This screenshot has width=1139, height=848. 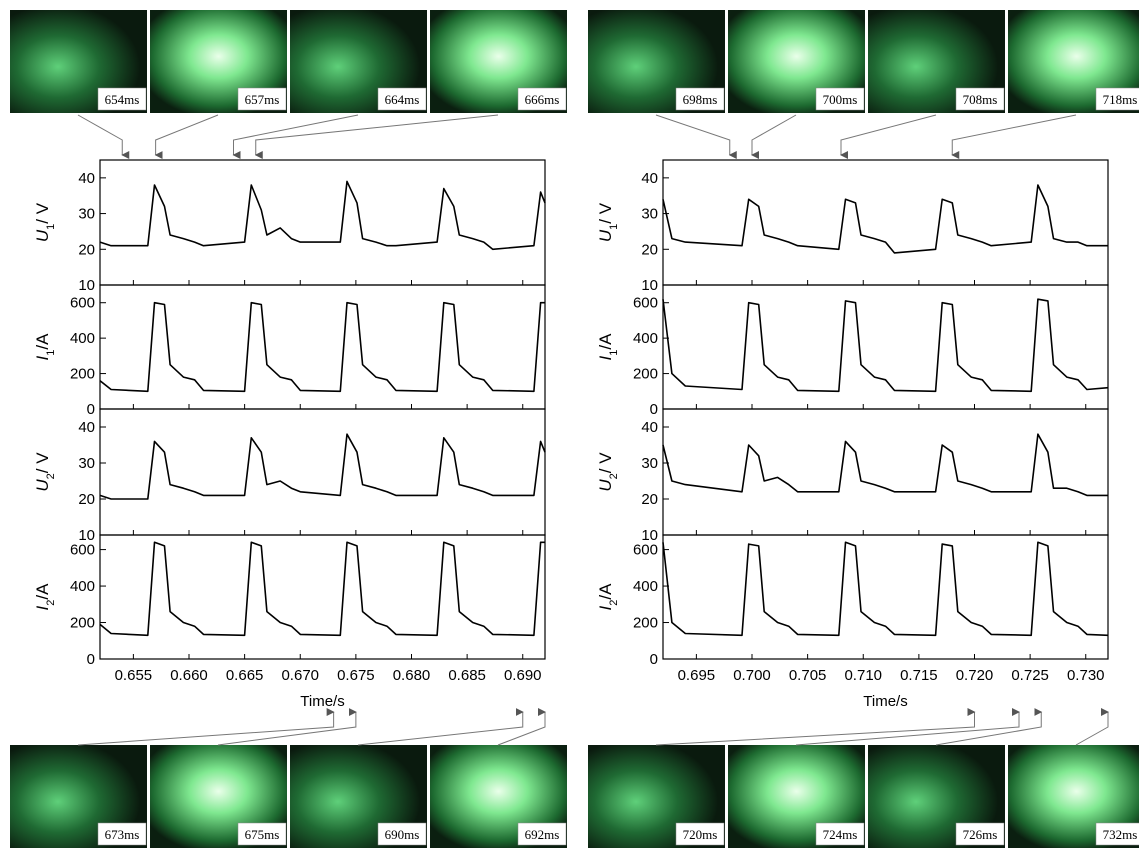 I want to click on y-axis-label: I2/A, so click(x=608, y=597).